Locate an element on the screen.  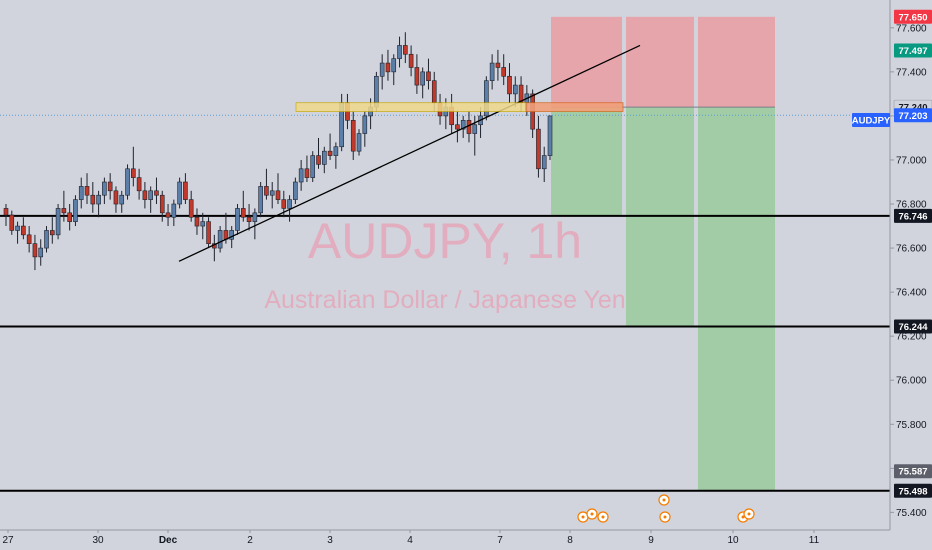
event-icon is located at coordinates (664, 500).